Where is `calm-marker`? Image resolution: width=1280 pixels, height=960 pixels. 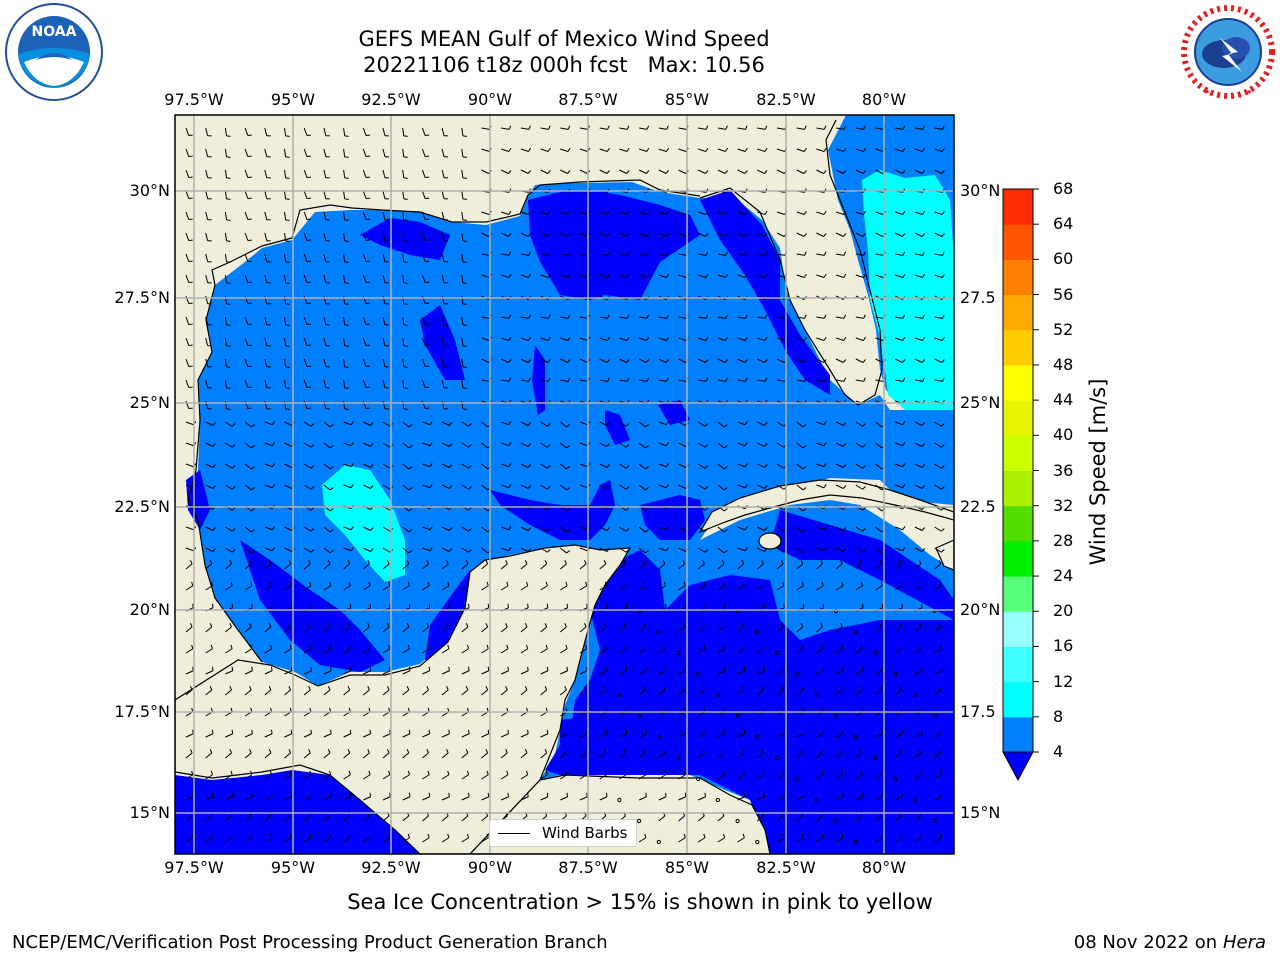 calm-marker is located at coordinates (796, 779).